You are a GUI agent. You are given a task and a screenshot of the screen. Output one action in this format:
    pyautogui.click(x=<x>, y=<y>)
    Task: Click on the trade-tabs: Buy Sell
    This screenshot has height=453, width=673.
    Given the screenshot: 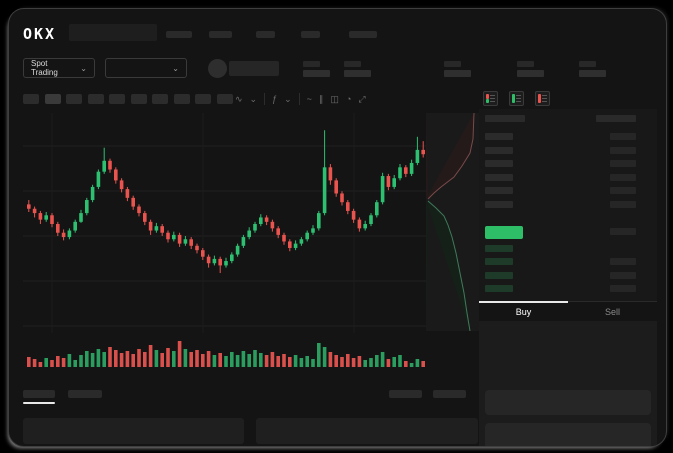 What is the action you would take?
    pyautogui.click(x=568, y=311)
    